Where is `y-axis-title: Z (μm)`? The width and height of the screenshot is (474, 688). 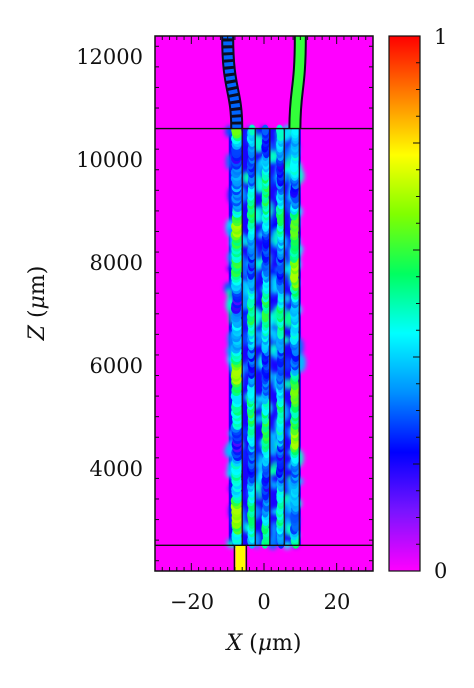 y-axis-title: Z (μm) is located at coordinates (37, 304).